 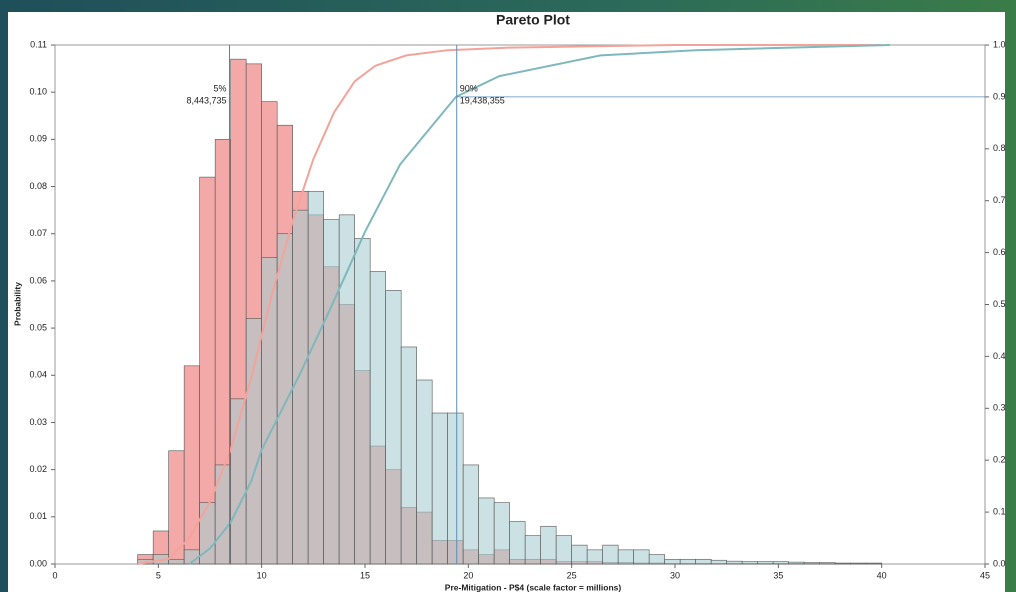 What do you see at coordinates (778, 575) in the screenshot?
I see `x-tick-label: 35` at bounding box center [778, 575].